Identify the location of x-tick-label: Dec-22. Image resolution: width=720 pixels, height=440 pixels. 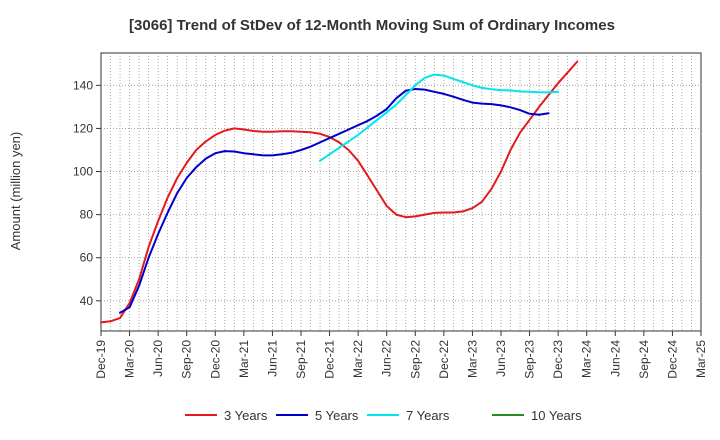
(444, 359).